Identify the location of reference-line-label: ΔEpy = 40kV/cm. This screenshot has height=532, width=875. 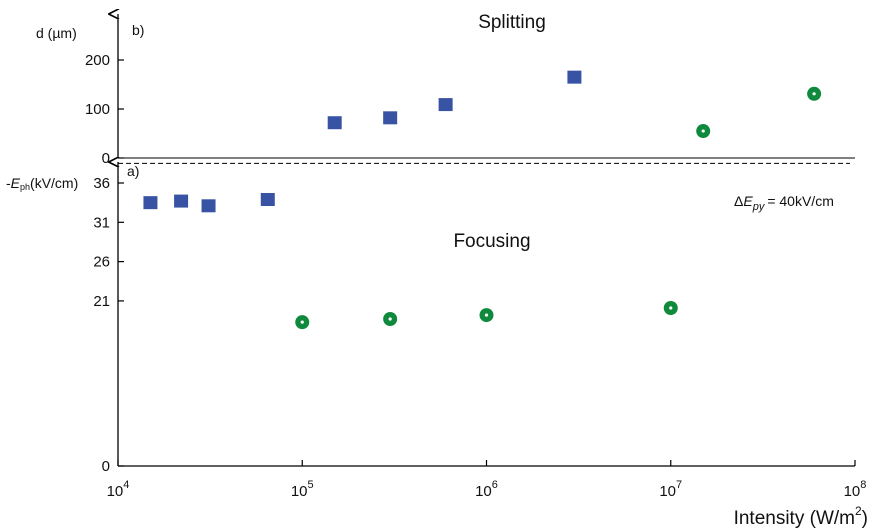
(784, 203).